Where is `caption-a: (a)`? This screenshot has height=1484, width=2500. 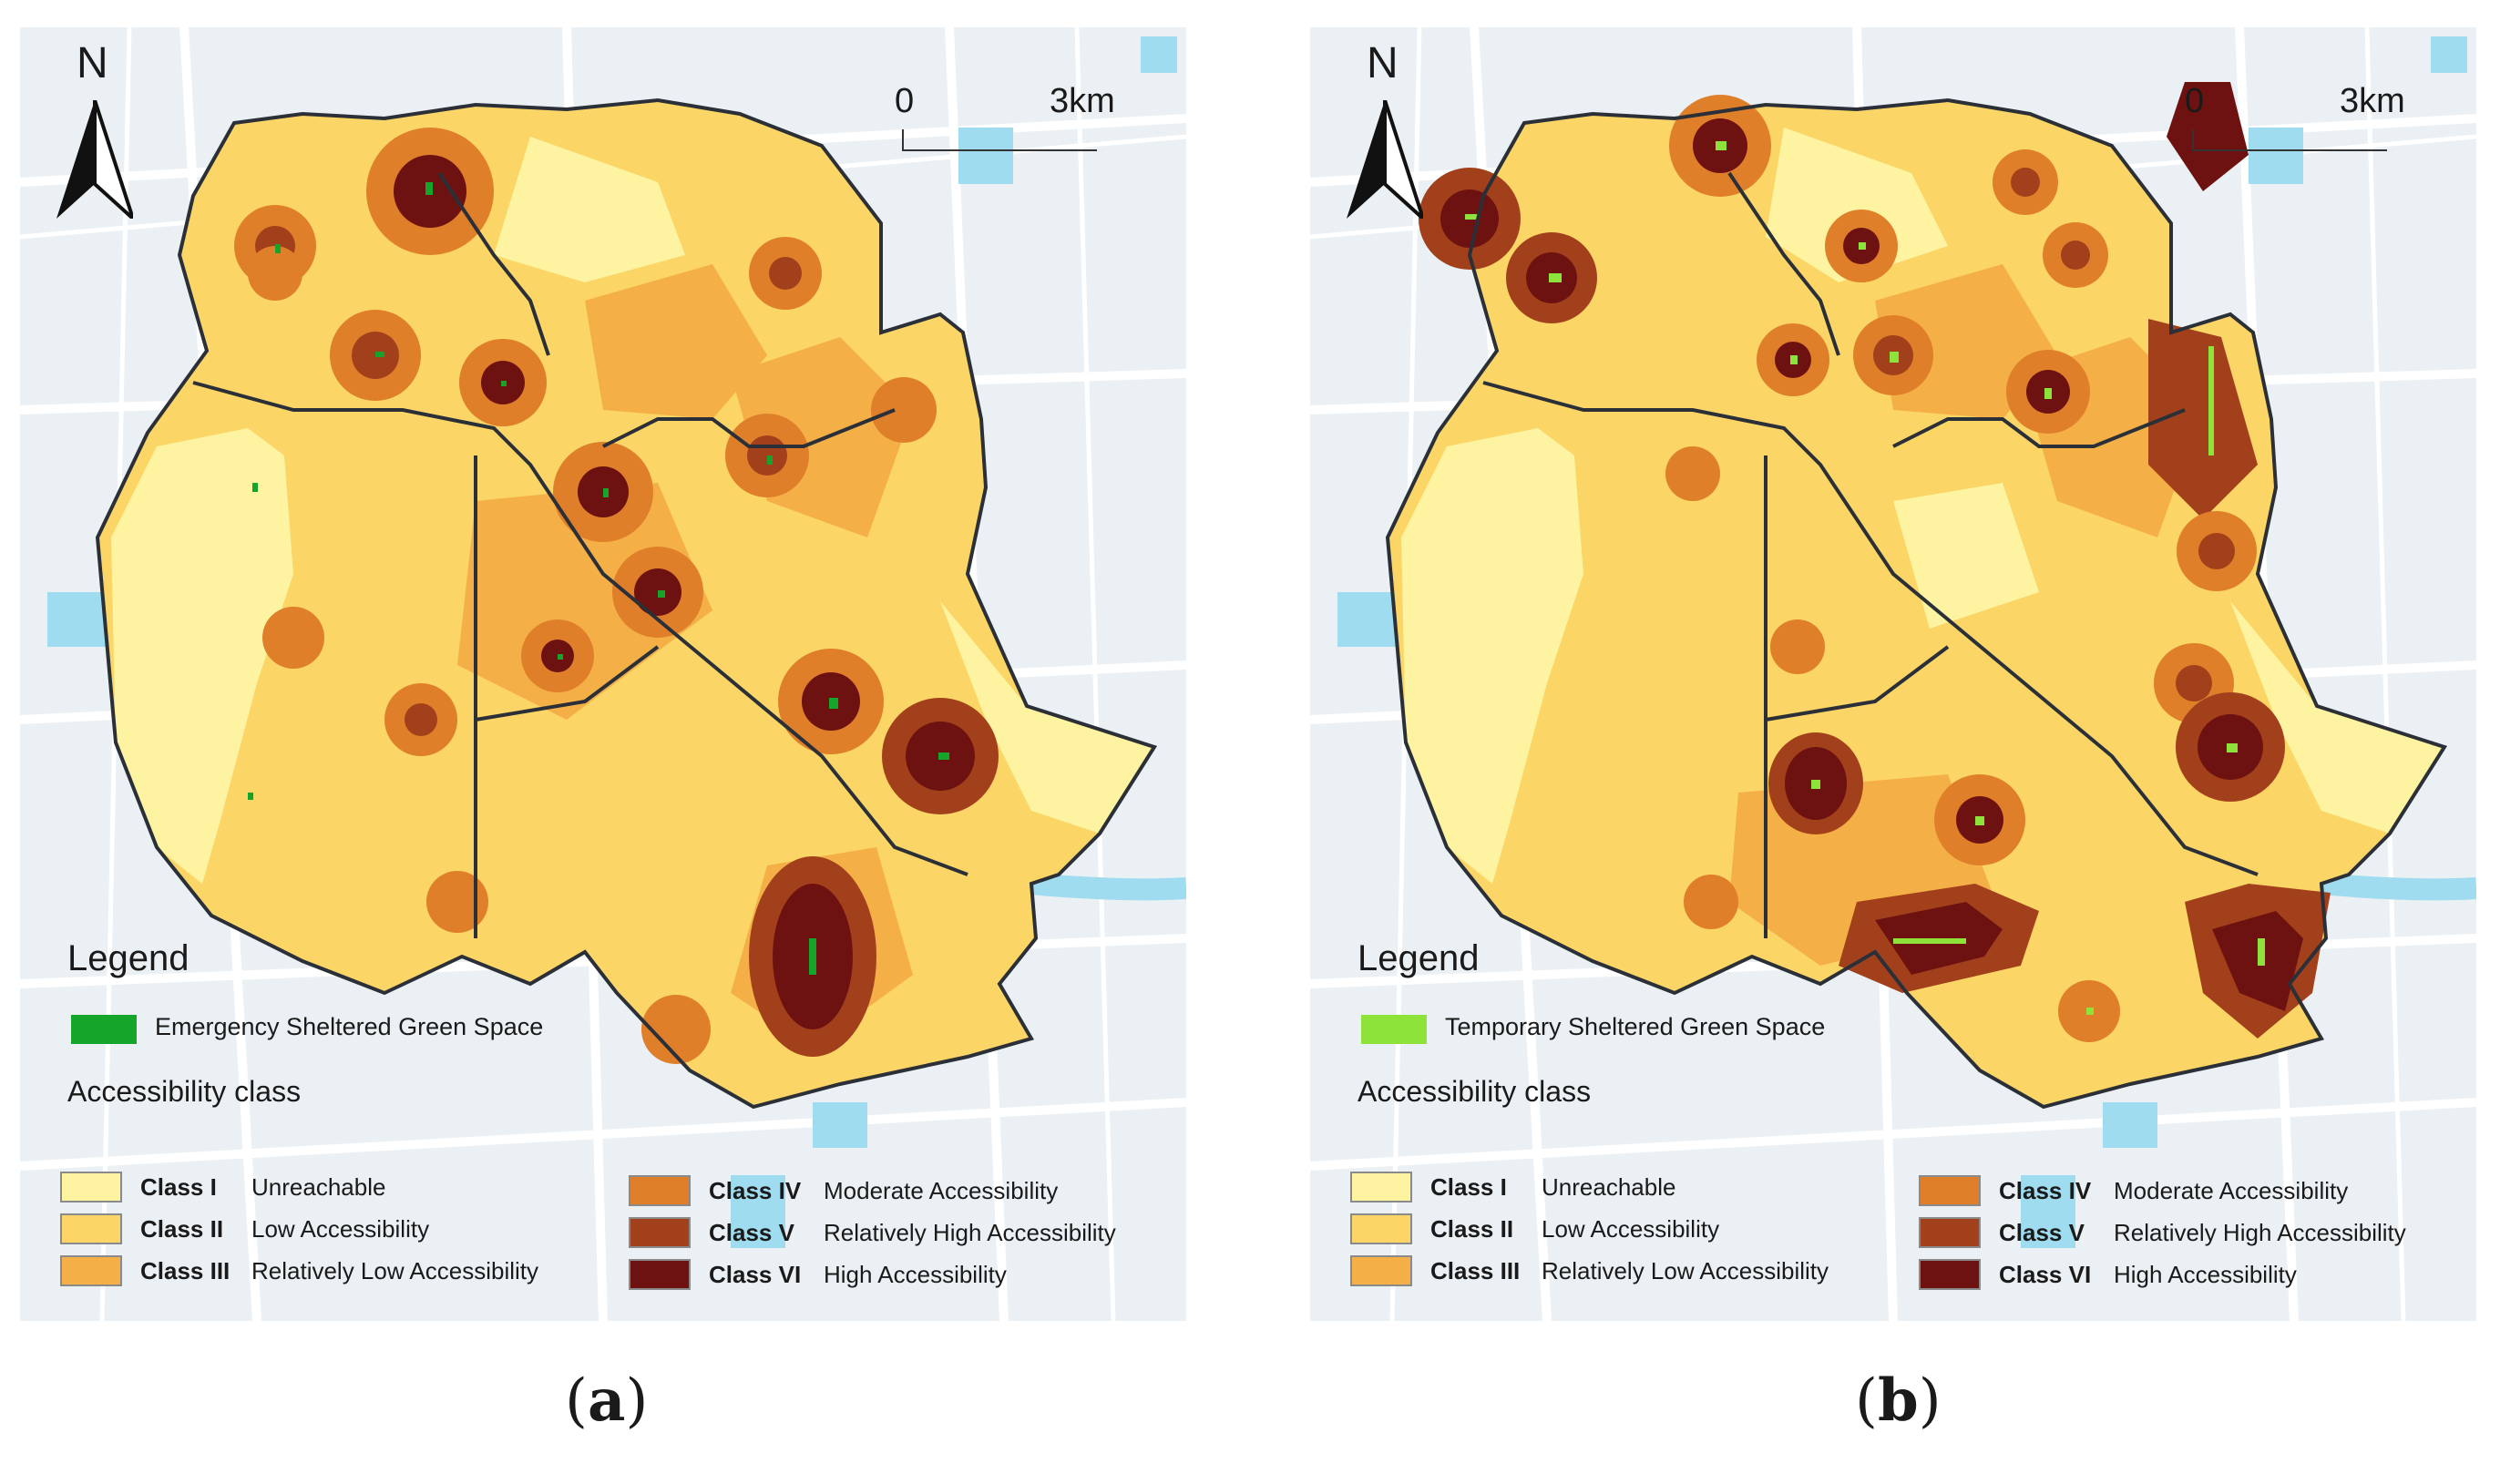
caption-a: (a) is located at coordinates (607, 1400).